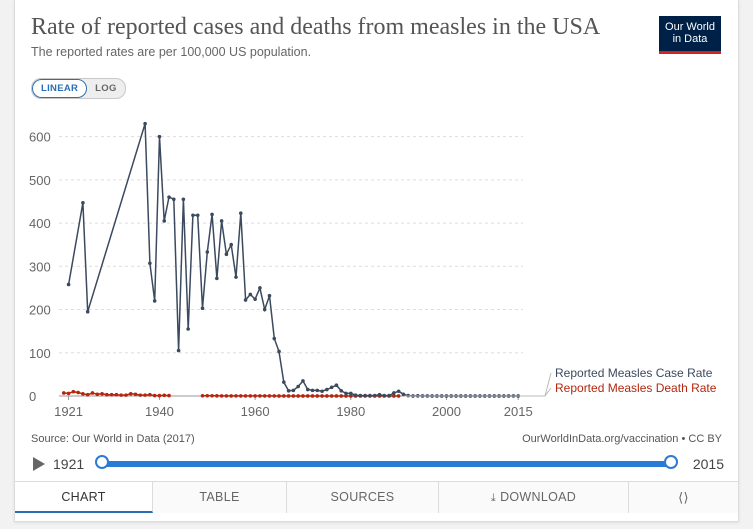  Describe the element at coordinates (690, 35) in the screenshot. I see `owid-logo: Our World in Data` at that location.